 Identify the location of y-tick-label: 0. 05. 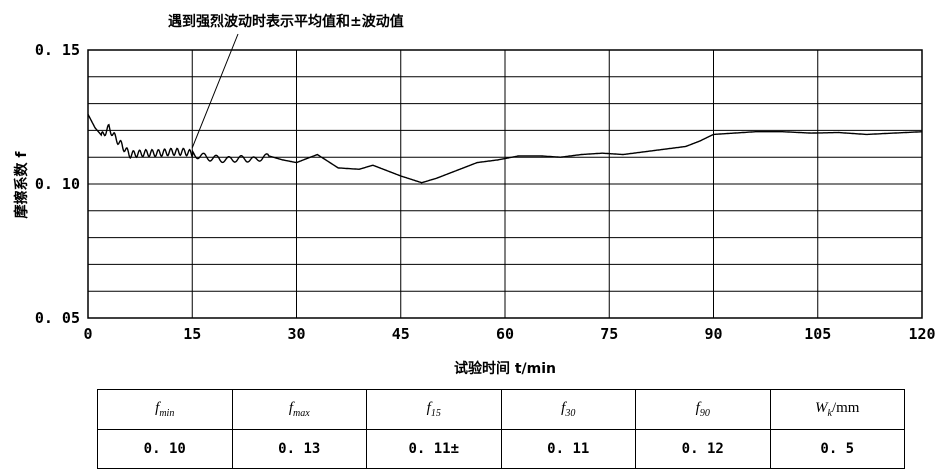
(57, 318).